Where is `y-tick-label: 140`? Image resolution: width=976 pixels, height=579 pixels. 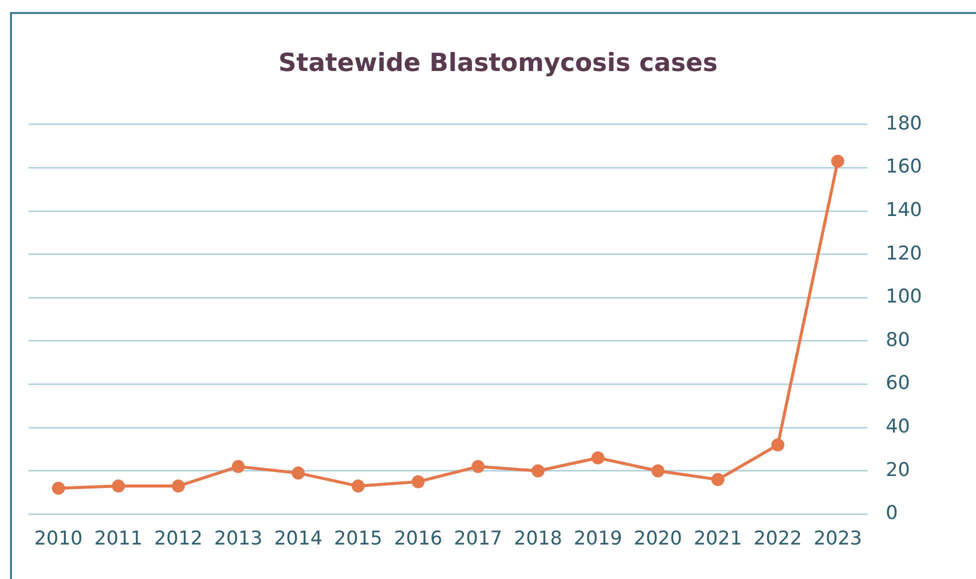
y-tick-label: 140 is located at coordinates (904, 209).